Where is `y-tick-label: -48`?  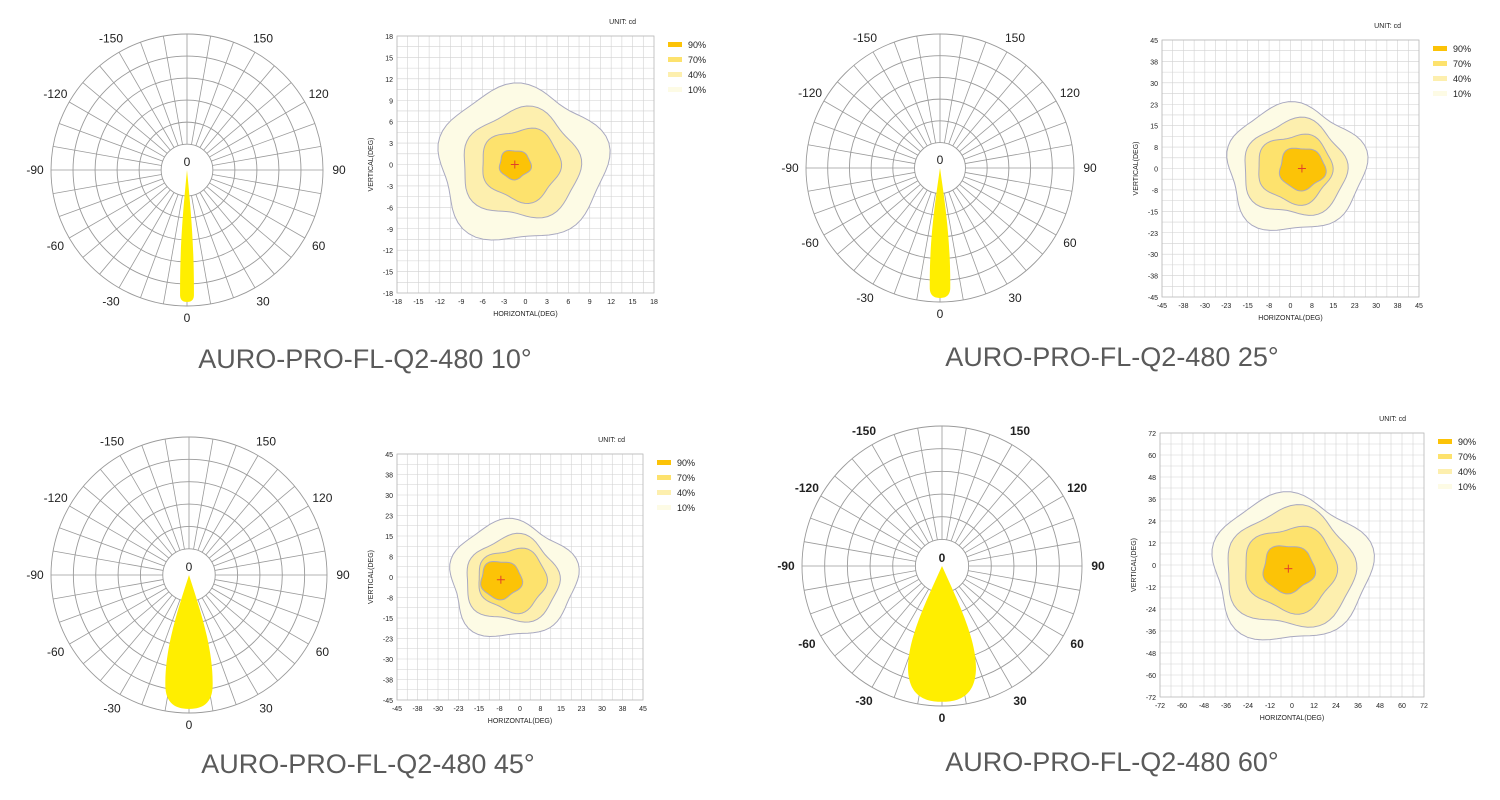 y-tick-label: -48 is located at coordinates (1151, 654).